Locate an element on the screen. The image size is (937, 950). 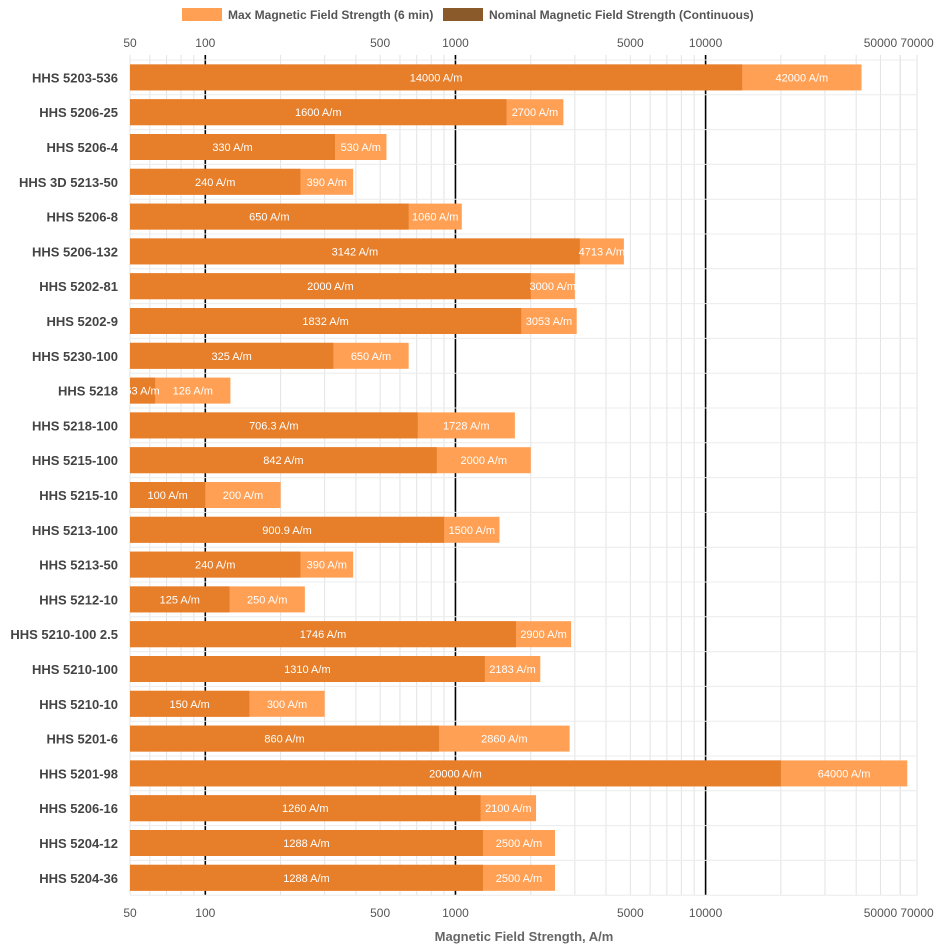
bar-label-nominal: 842 A/m is located at coordinates (283, 461).